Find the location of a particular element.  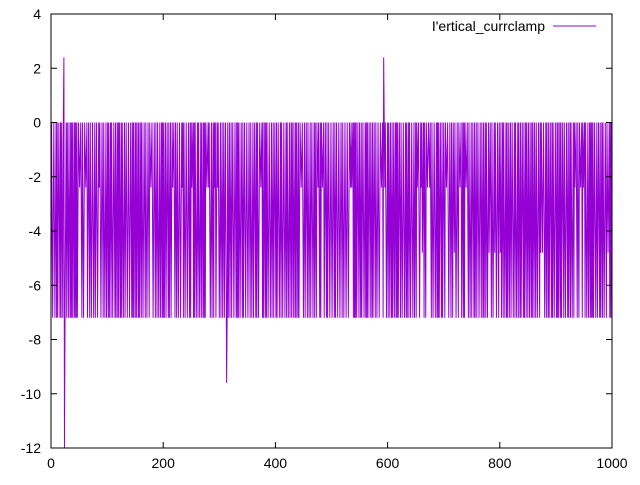

x-tick-label: 400 is located at coordinates (276, 463).